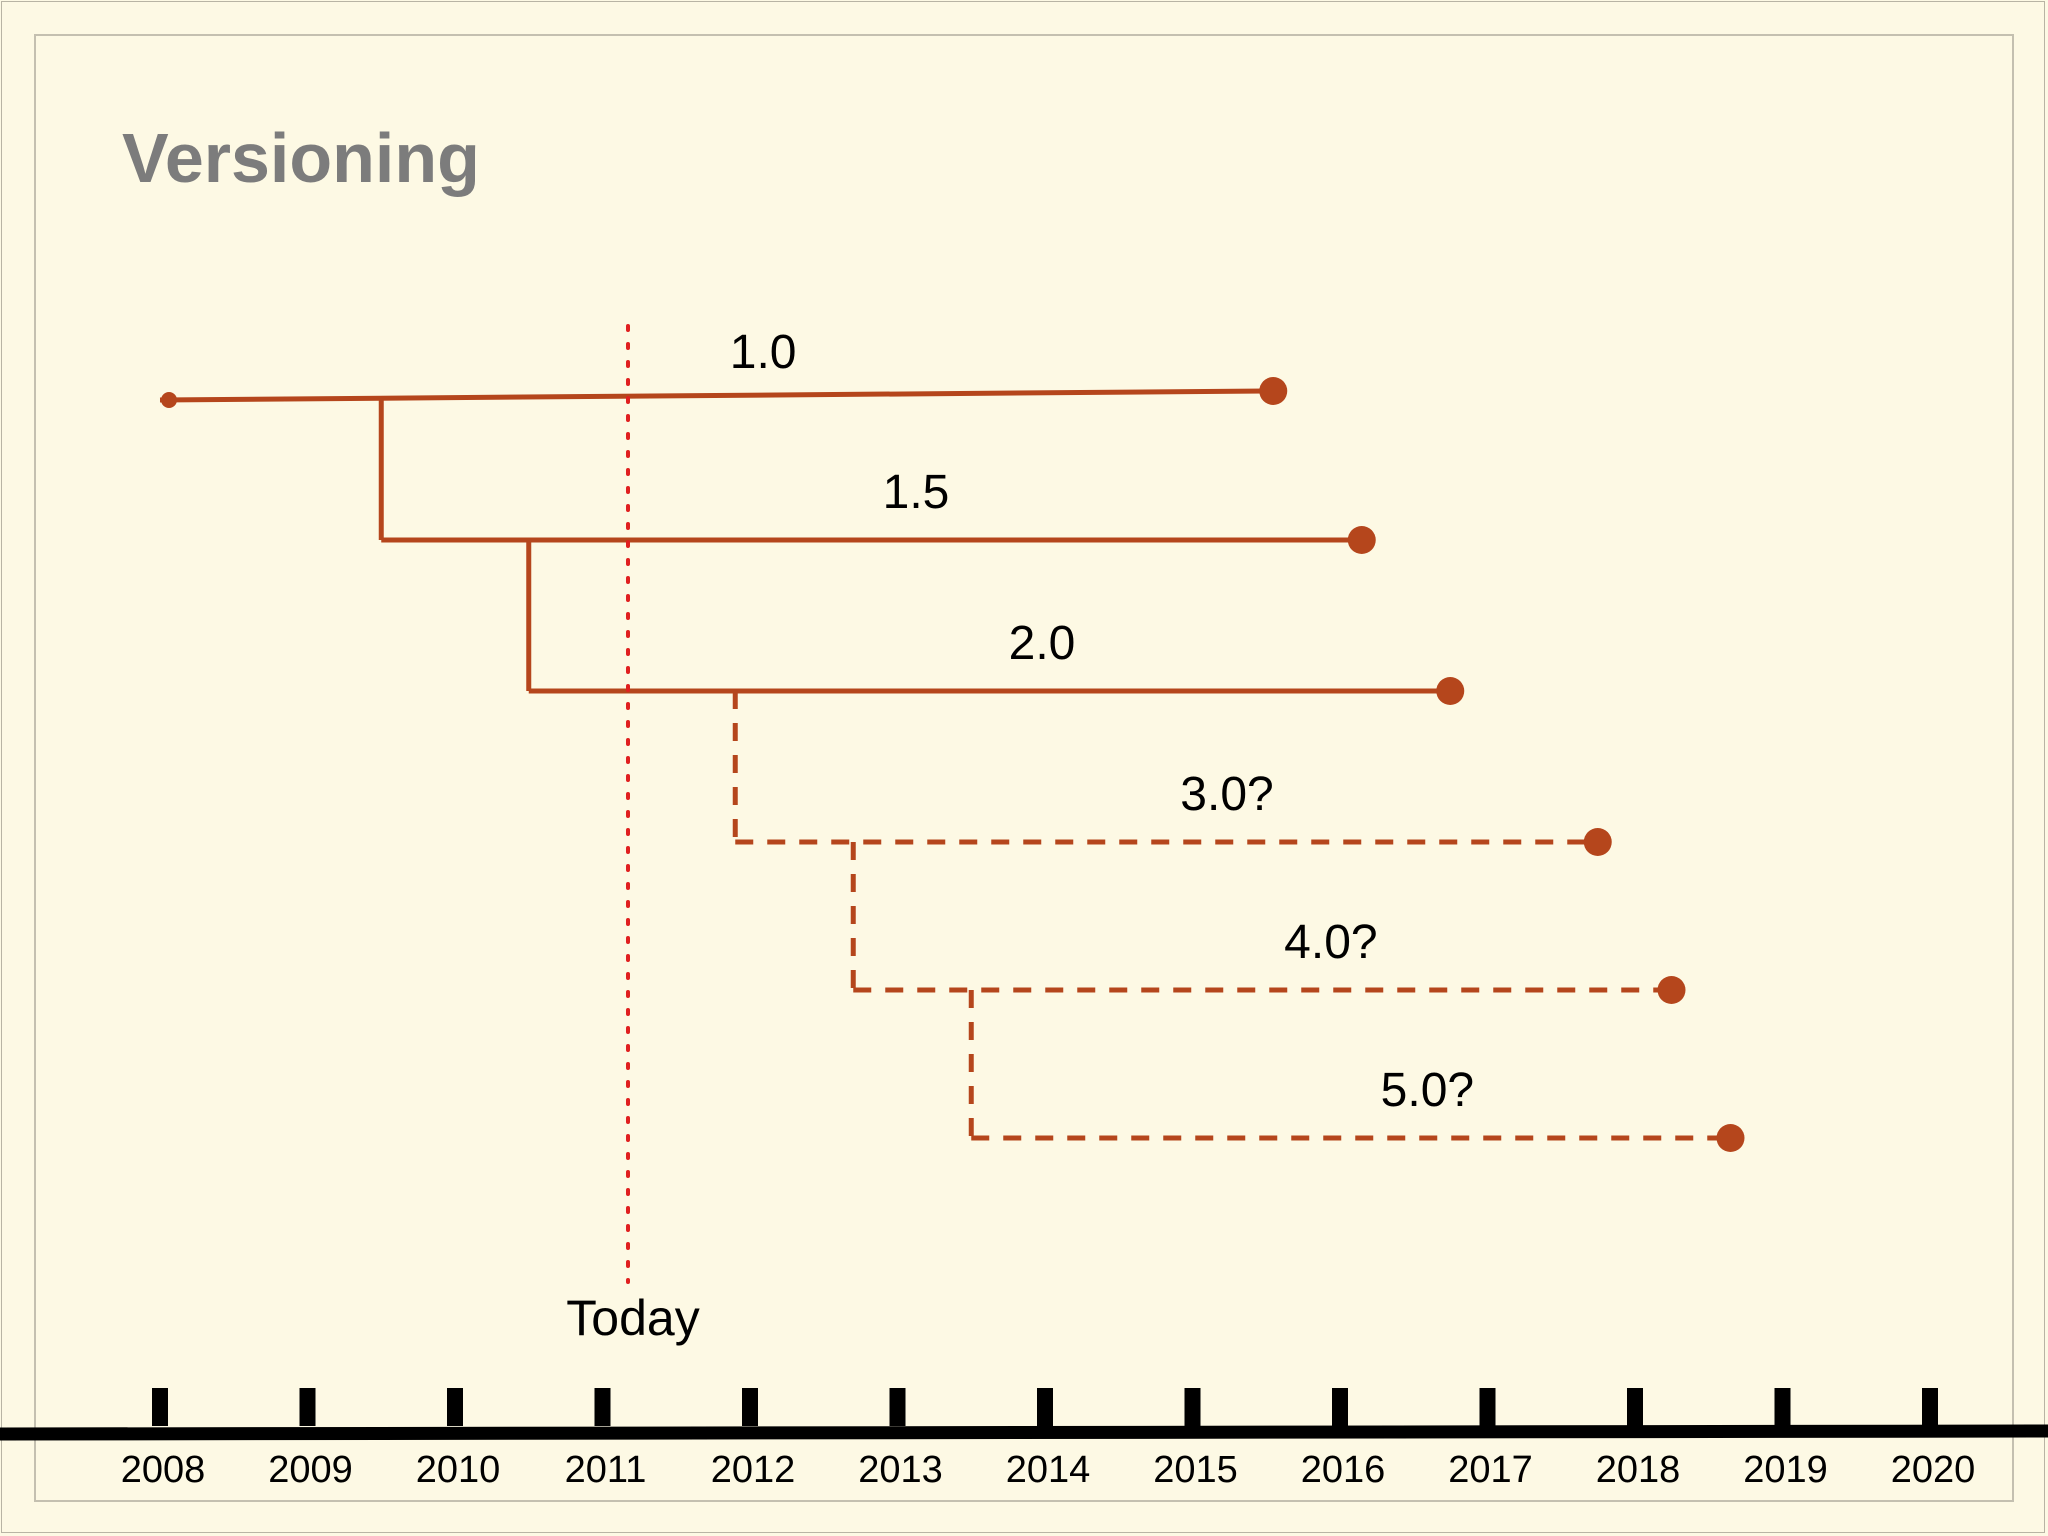 The width and height of the screenshot is (2048, 1536). Describe the element at coordinates (1042, 643) in the screenshot. I see `version-label-3: 2.0` at that location.